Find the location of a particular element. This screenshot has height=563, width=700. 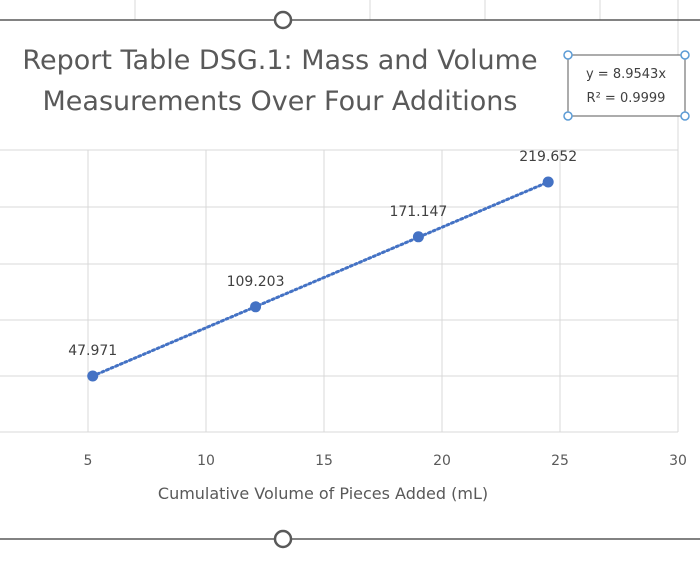

chart-title-line-2: Measurements Over Four Additions is located at coordinates (280, 101).